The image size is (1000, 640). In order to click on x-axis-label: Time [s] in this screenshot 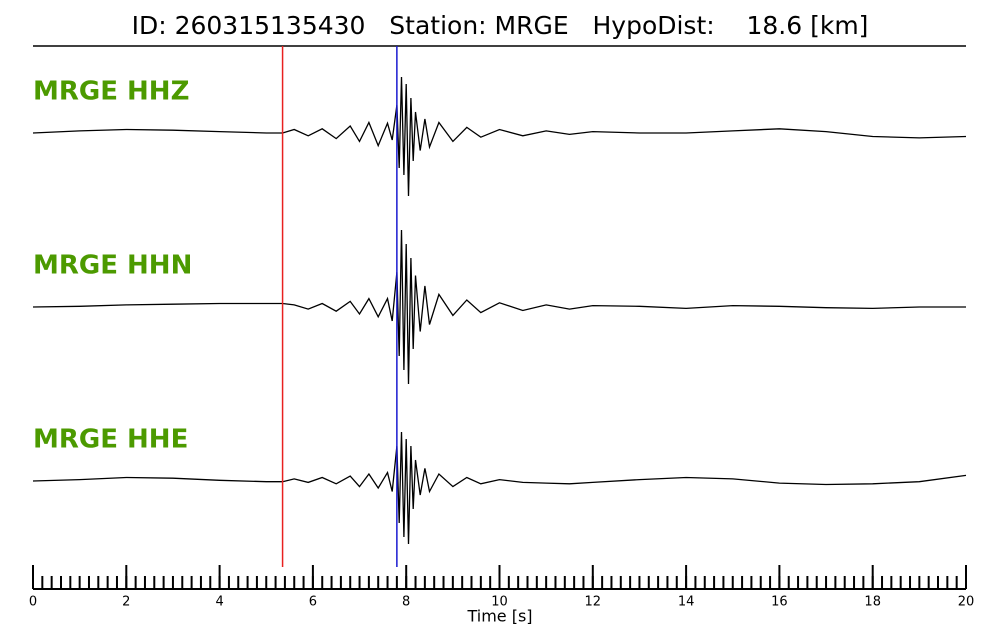, I will do `click(499, 616)`.